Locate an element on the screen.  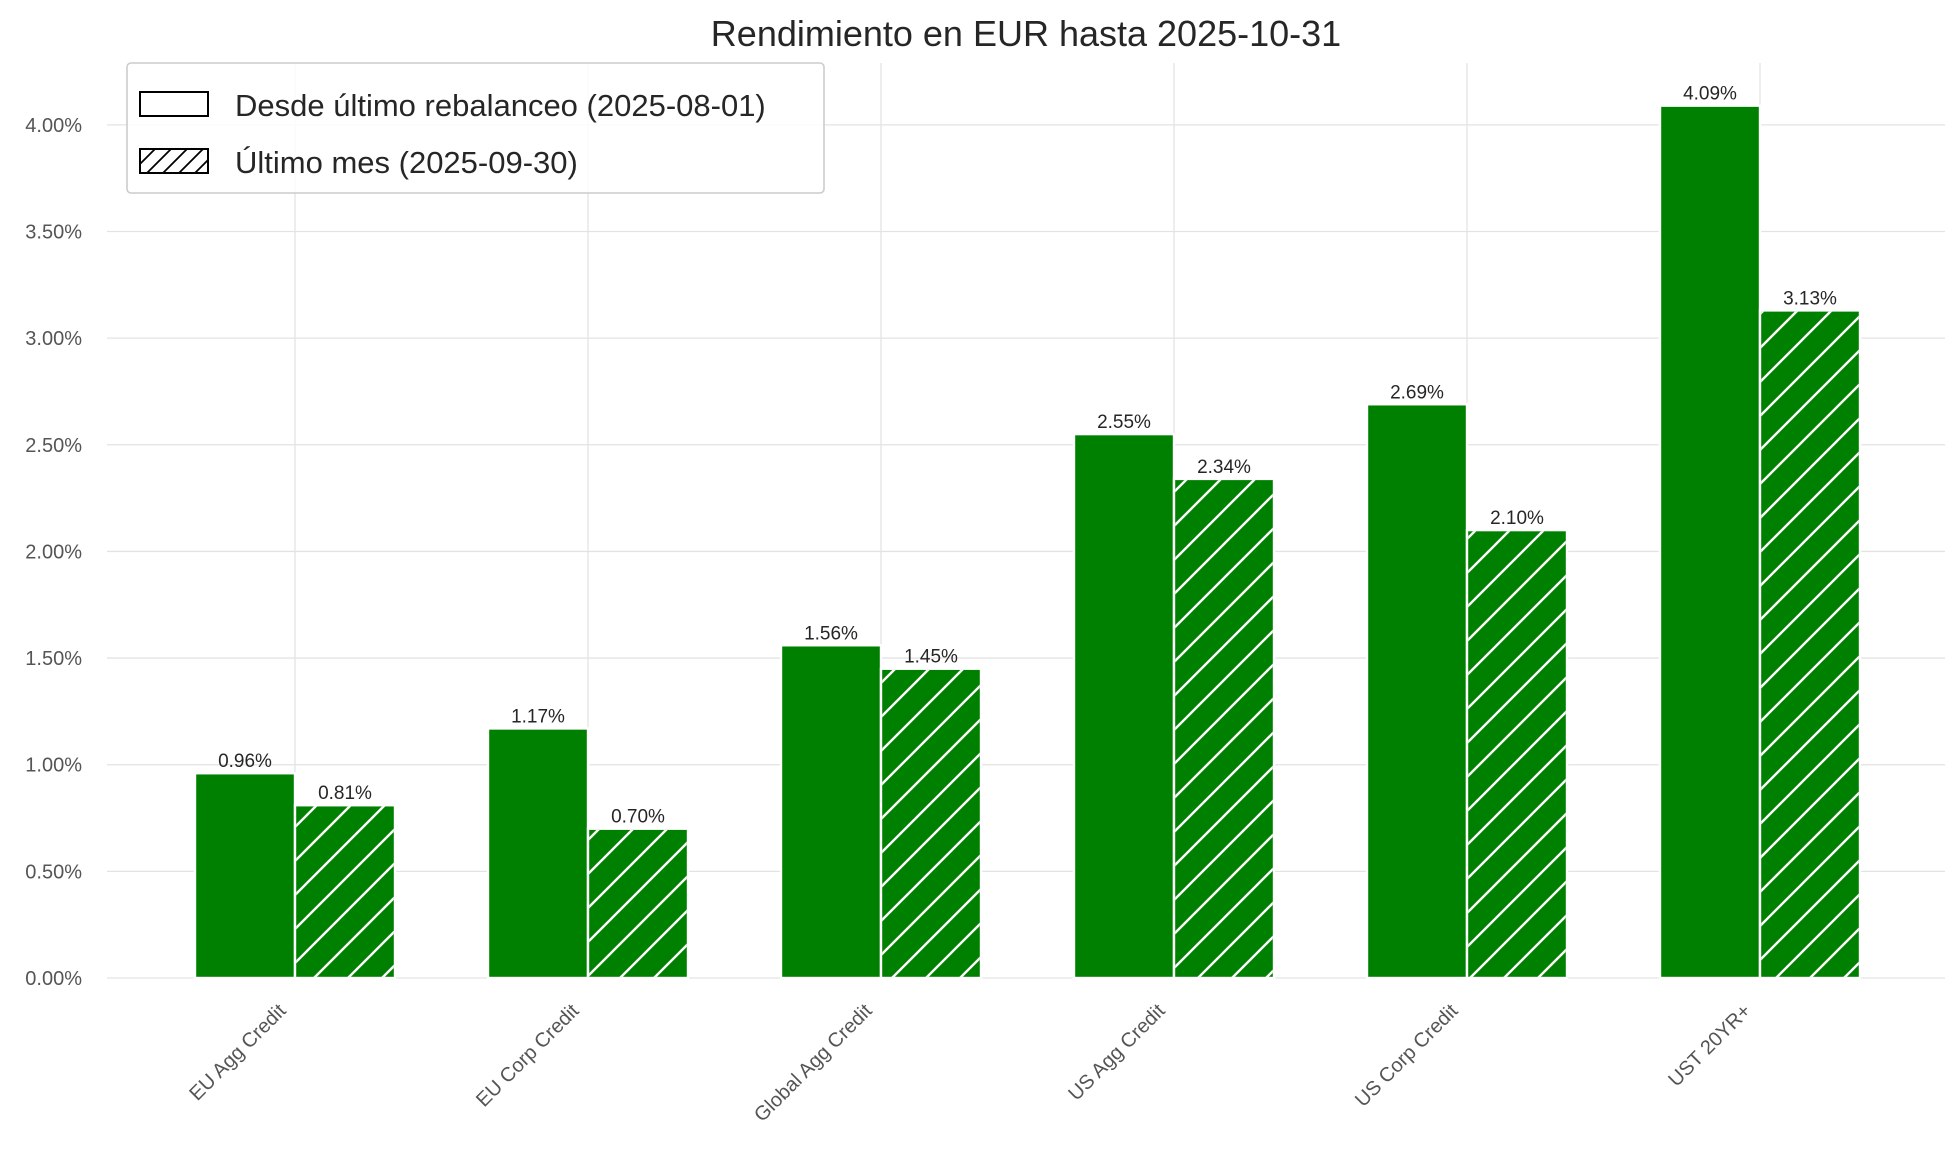
bar-value-label: 4.09% is located at coordinates (1710, 94).